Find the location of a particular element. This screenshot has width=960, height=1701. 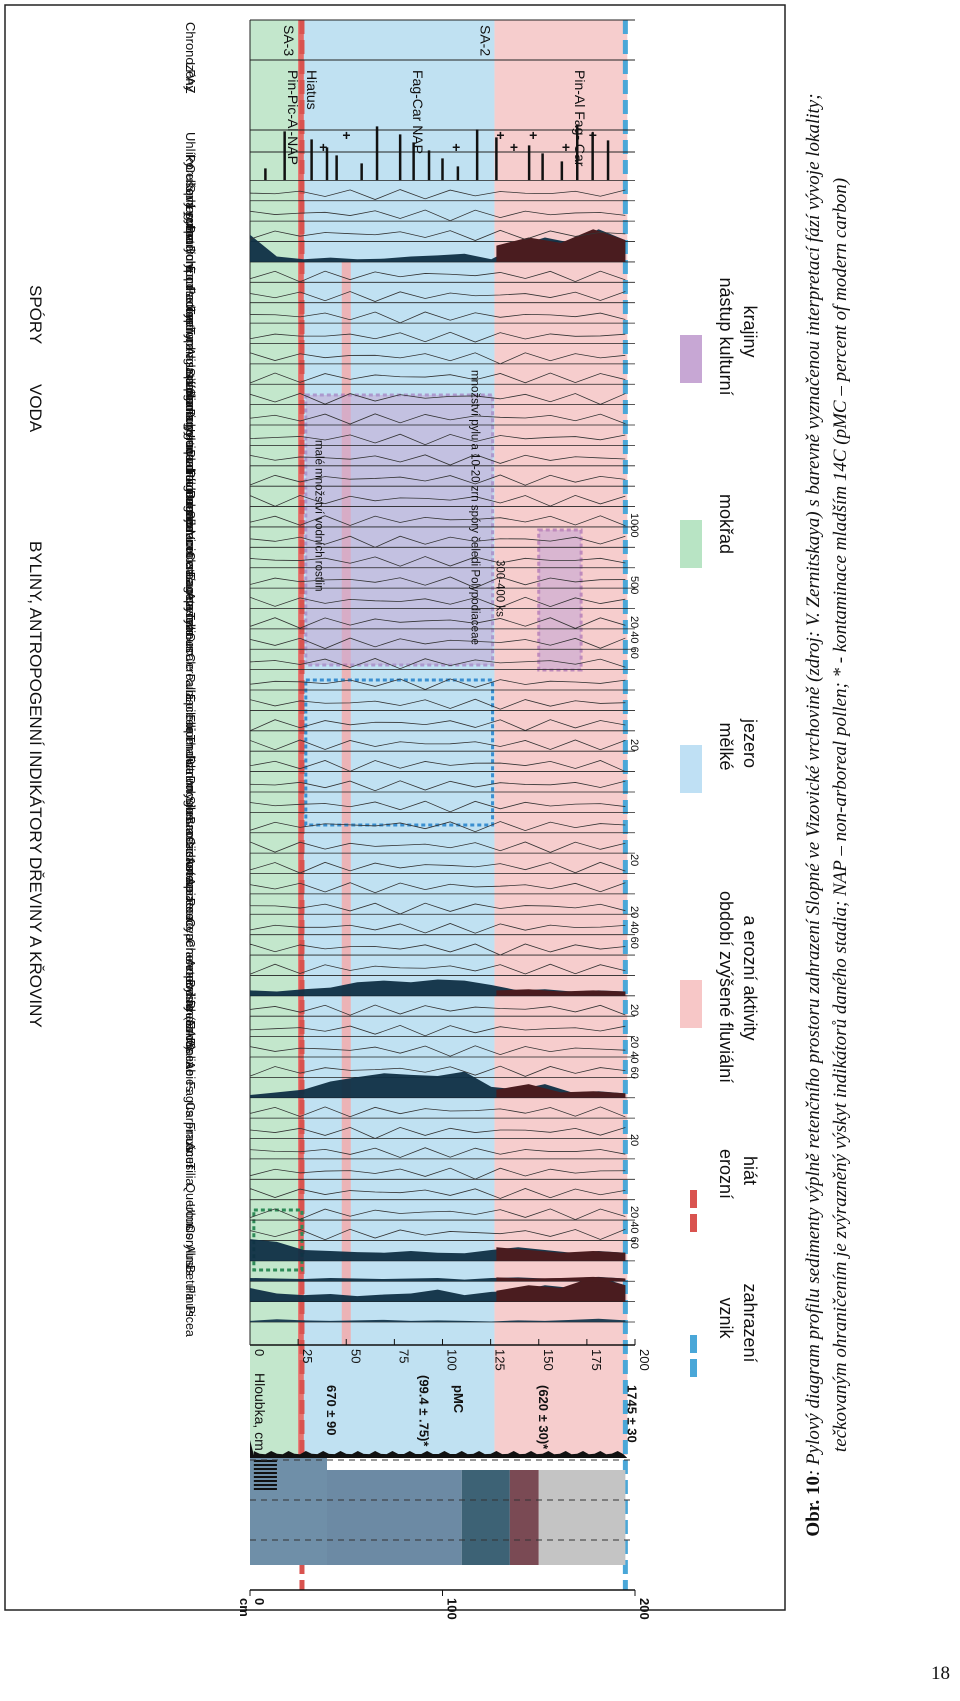

taxon-label: Ericaceae is located at coordinates (190, 1048).